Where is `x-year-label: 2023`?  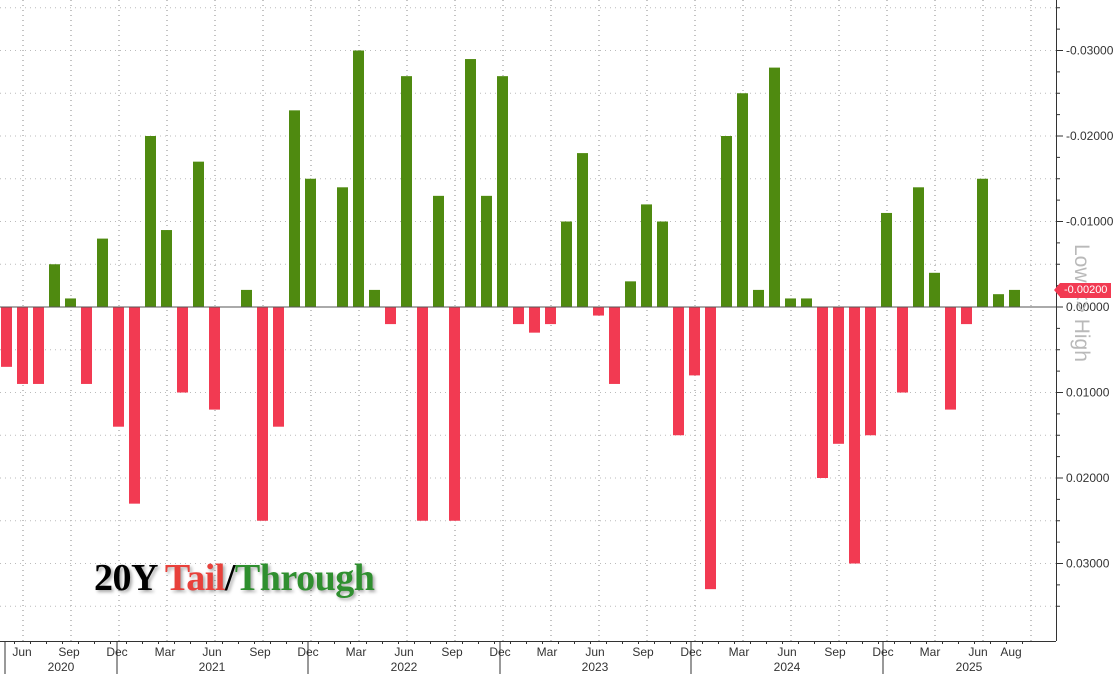 x-year-label: 2023 is located at coordinates (595, 667).